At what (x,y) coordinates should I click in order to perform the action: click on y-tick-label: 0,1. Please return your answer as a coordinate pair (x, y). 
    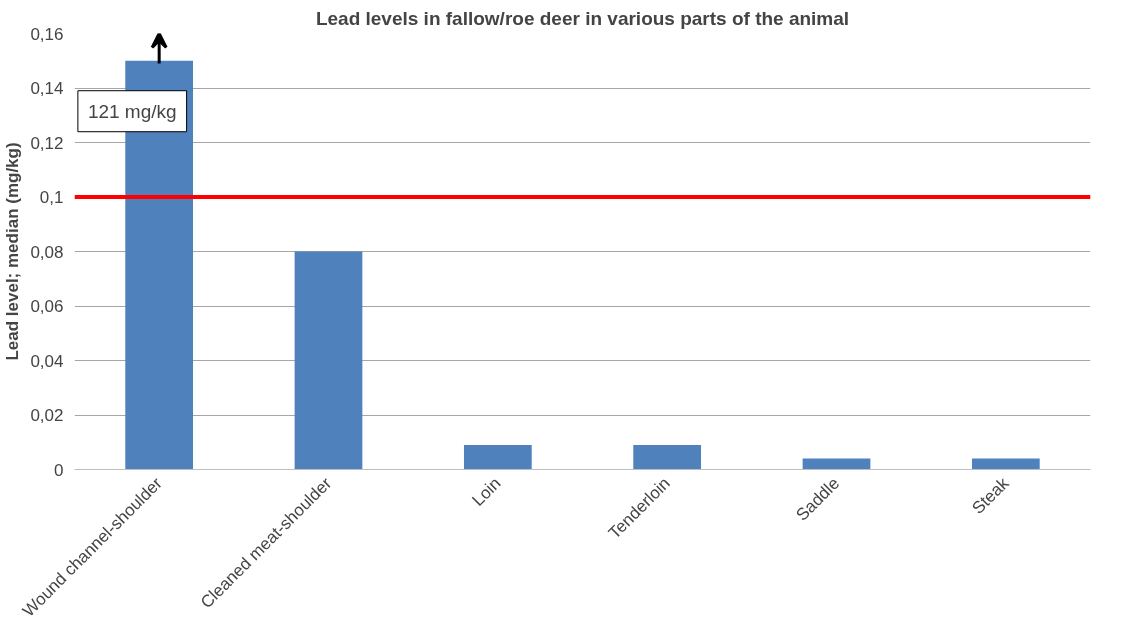
    Looking at the image, I should click on (51, 197).